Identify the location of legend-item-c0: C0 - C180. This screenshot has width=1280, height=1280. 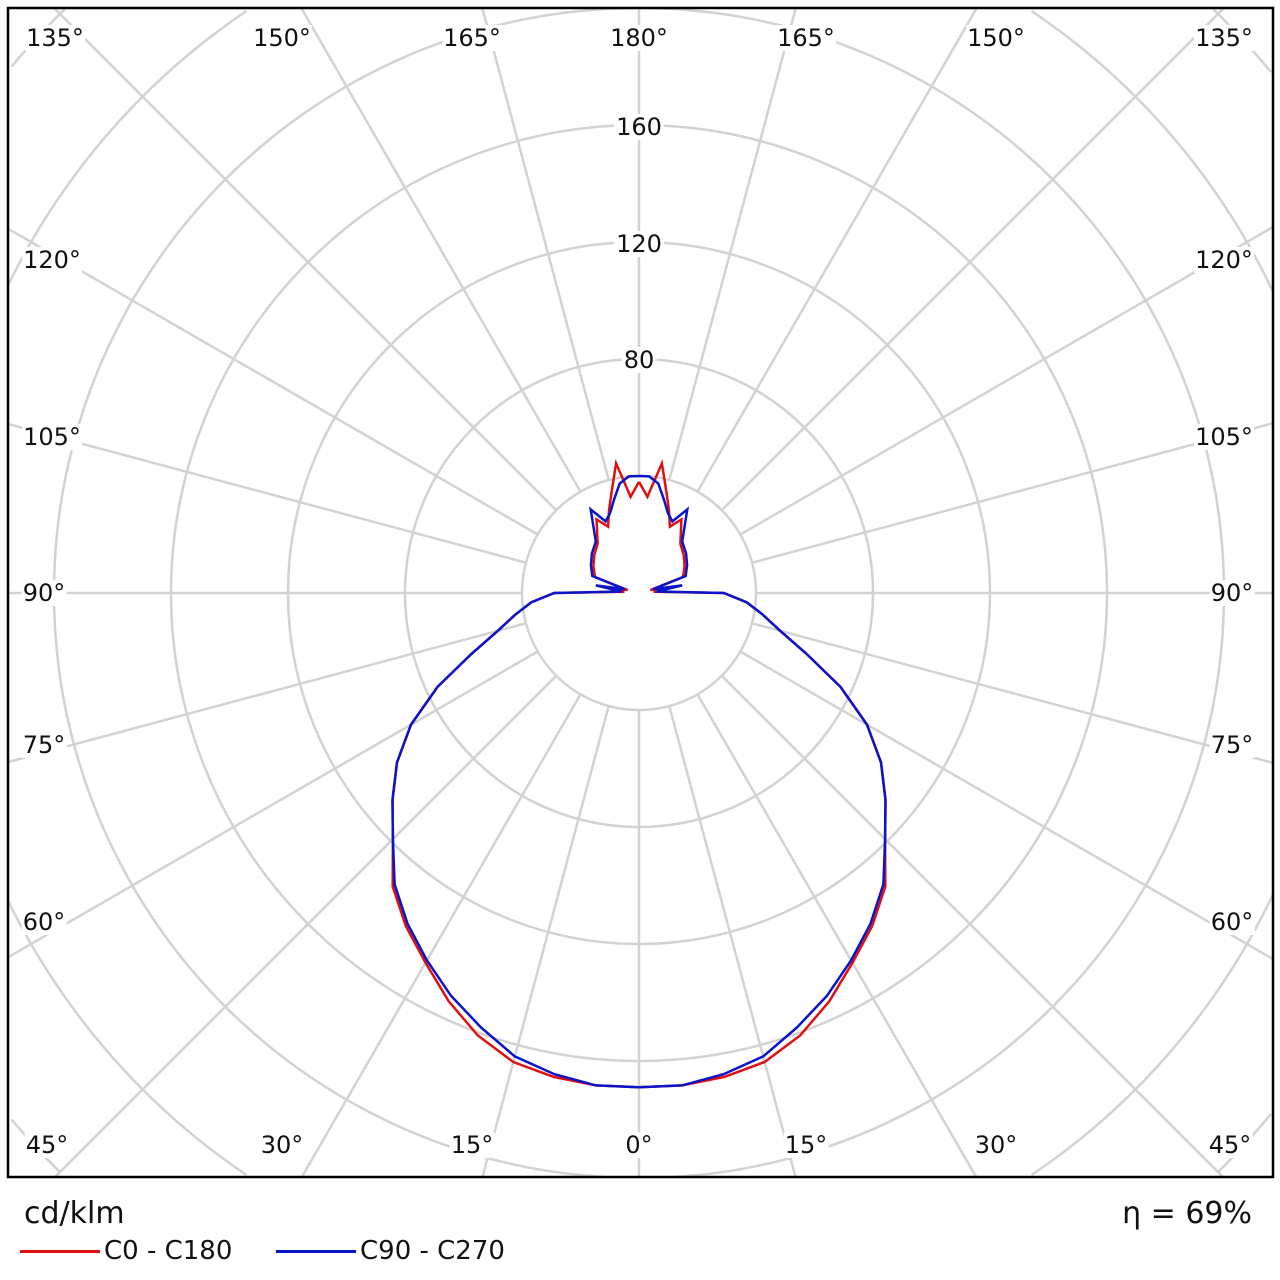
(126, 1251).